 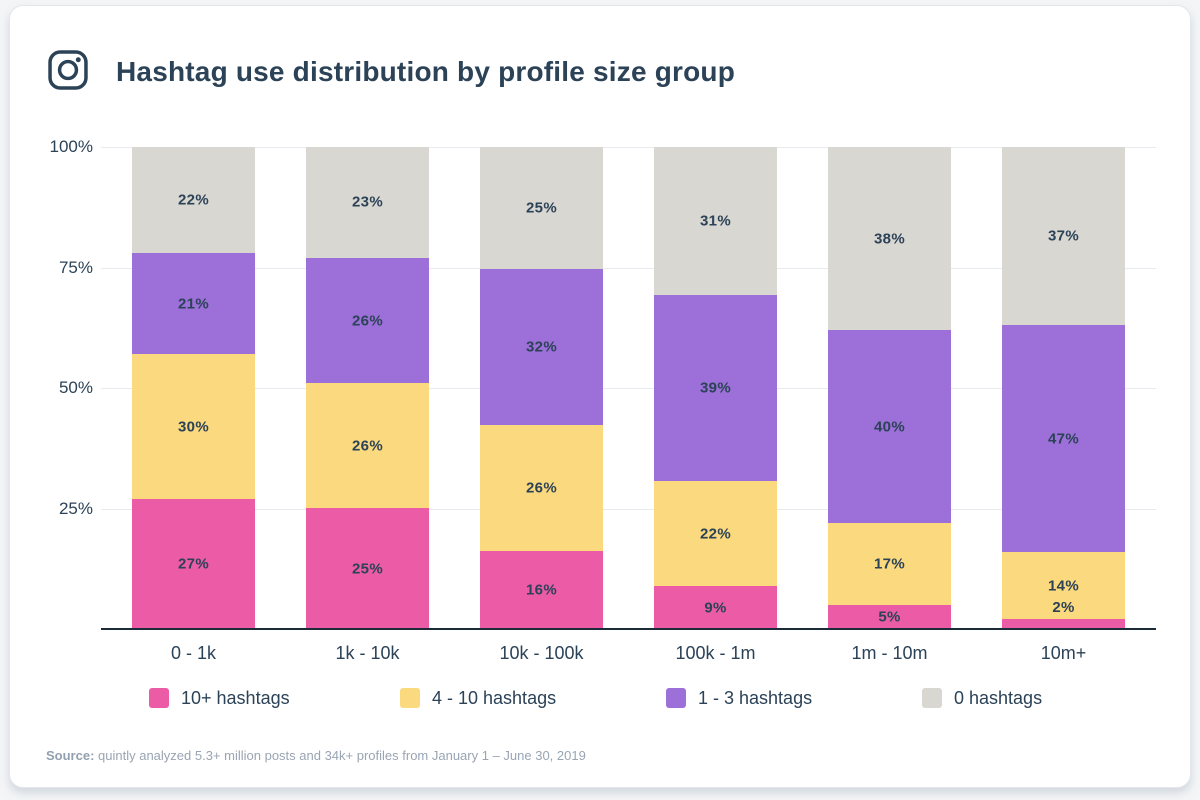 I want to click on legend-item: 4 - 10 hashtags, so click(x=478, y=698).